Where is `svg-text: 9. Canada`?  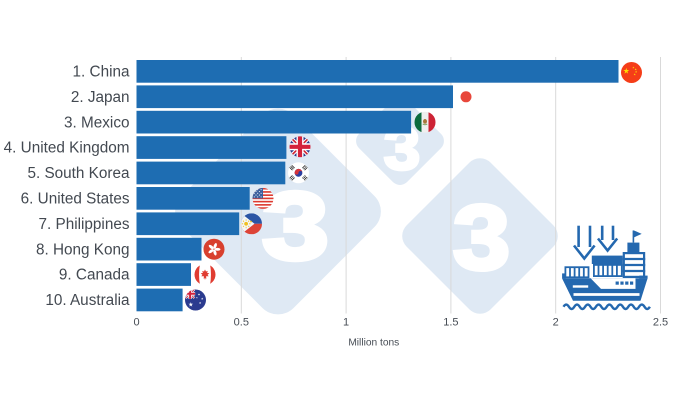 svg-text: 9. Canada is located at coordinates (94, 275).